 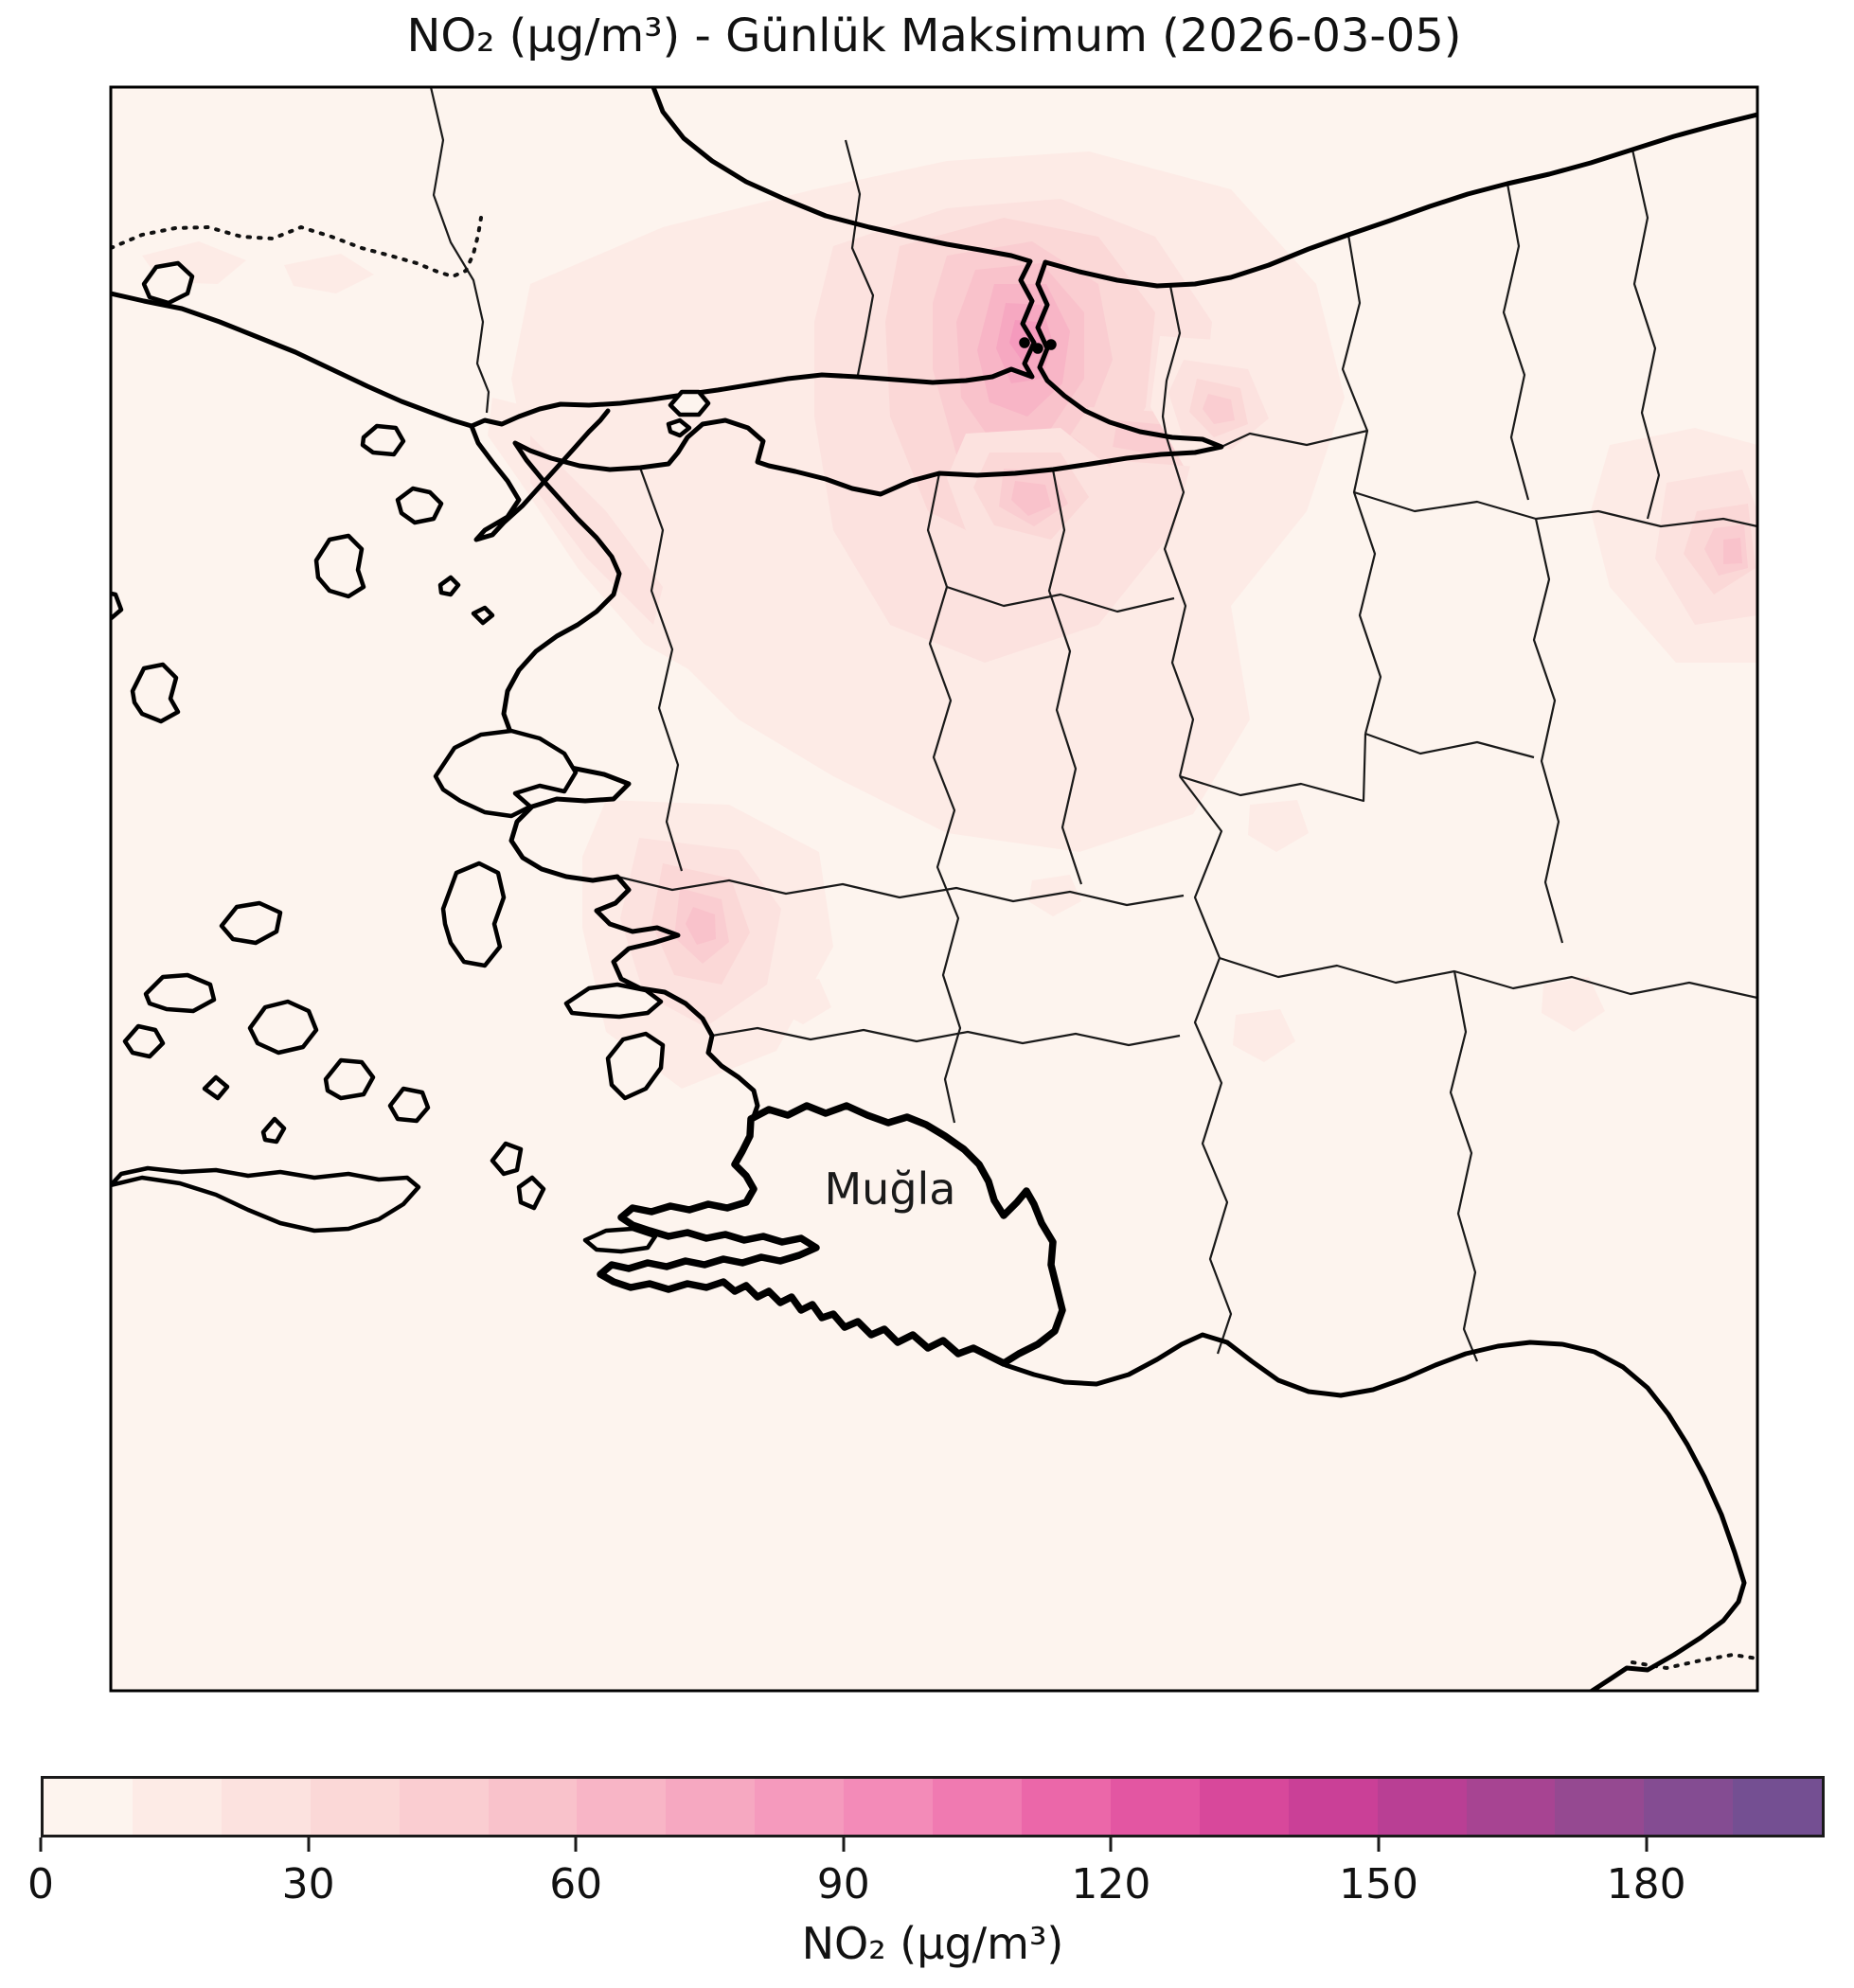 What do you see at coordinates (1375, 1511) in the screenshot?
I see `coast-mediterranean` at bounding box center [1375, 1511].